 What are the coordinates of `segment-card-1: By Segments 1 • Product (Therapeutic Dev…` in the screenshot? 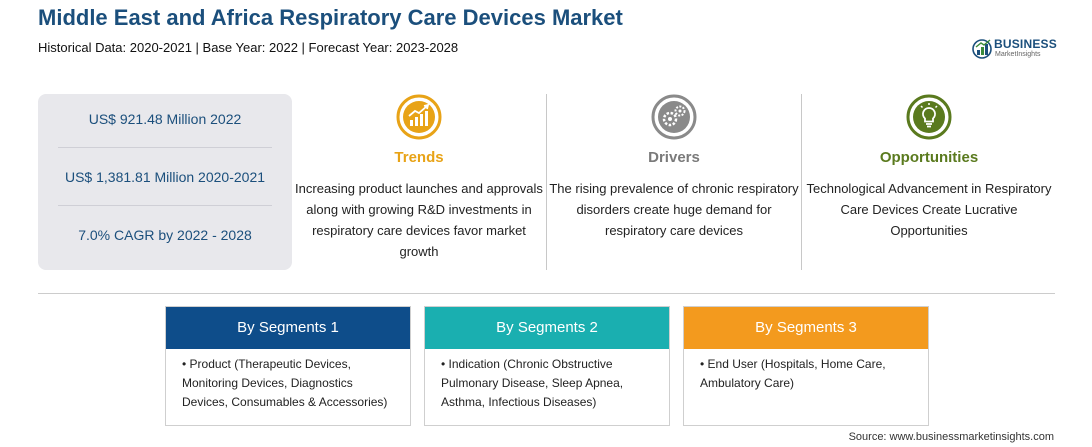 It's located at (288, 366).